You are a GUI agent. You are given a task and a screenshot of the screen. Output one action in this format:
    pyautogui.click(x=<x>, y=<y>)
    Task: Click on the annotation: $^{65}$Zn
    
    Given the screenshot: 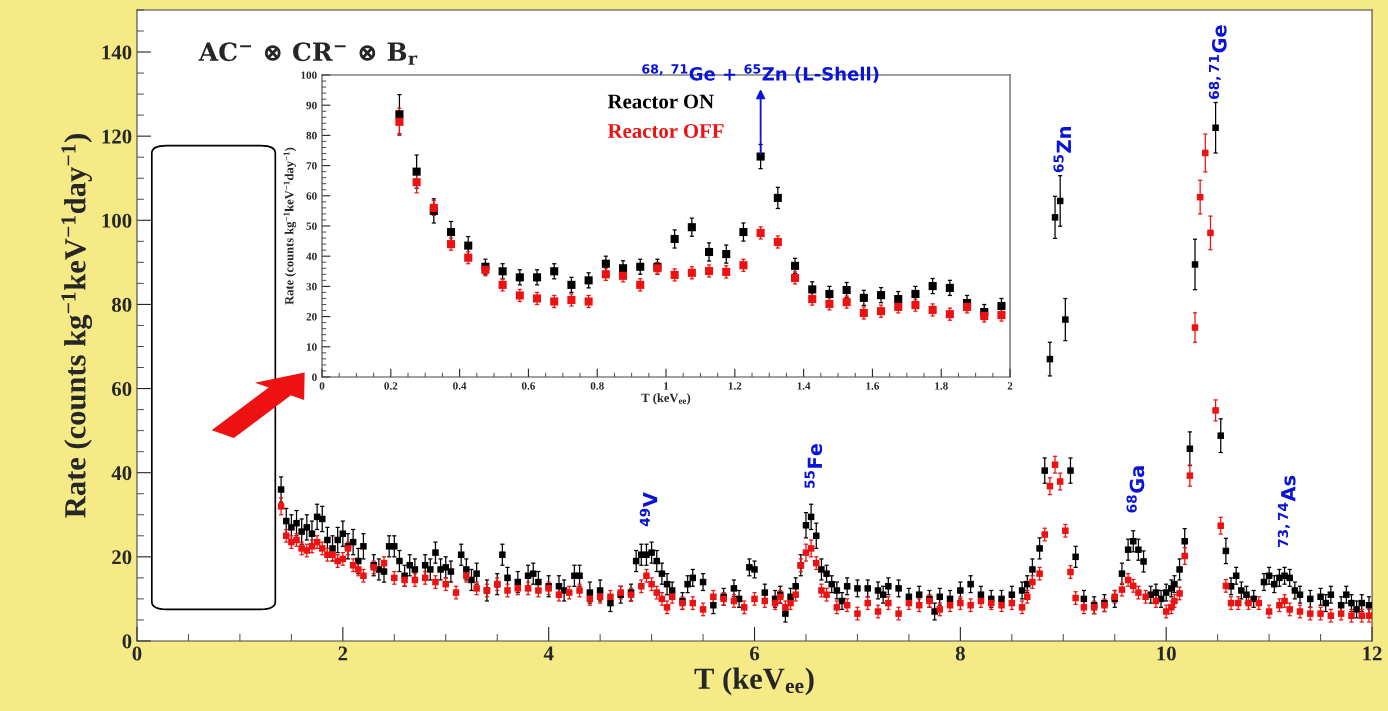 What is the action you would take?
    pyautogui.click(x=1062, y=150)
    